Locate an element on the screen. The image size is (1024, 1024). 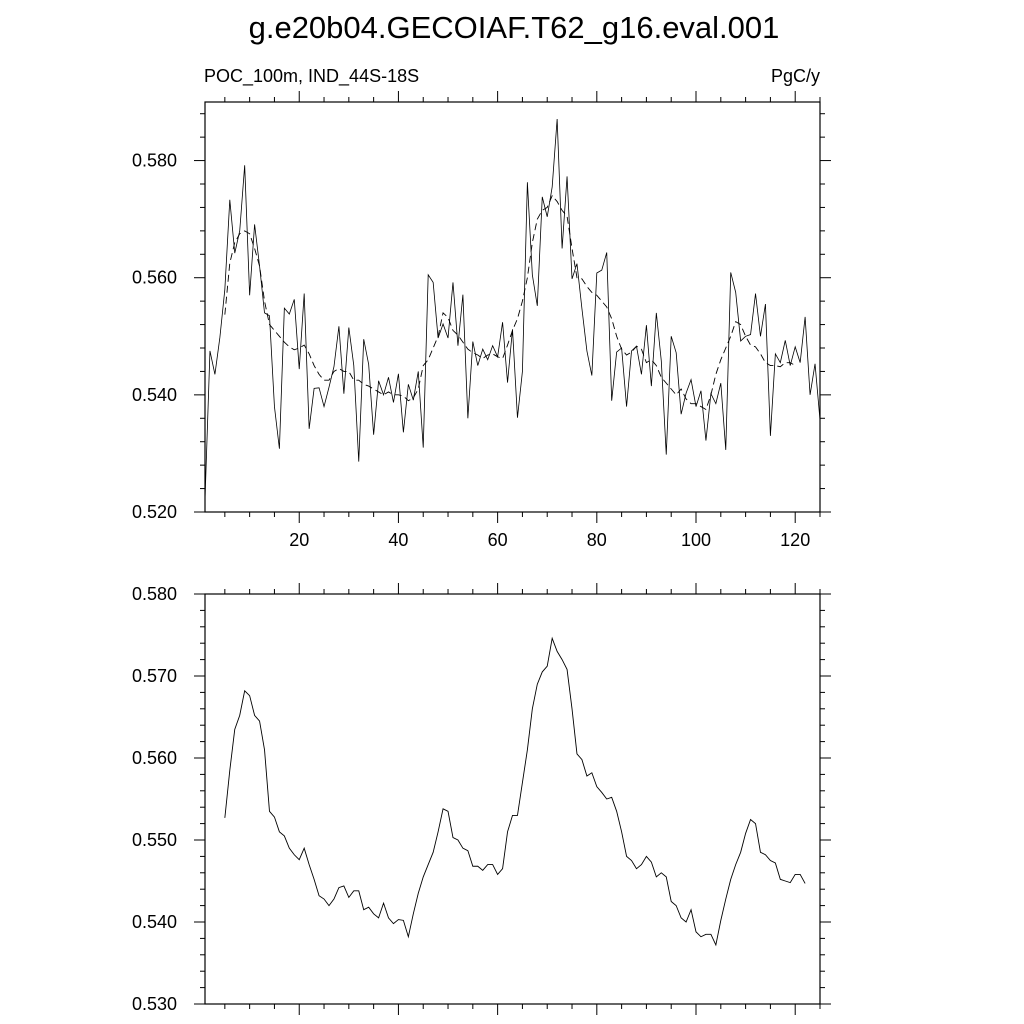
bottom-y-tick-label: 0.580 is located at coordinates (154, 594).